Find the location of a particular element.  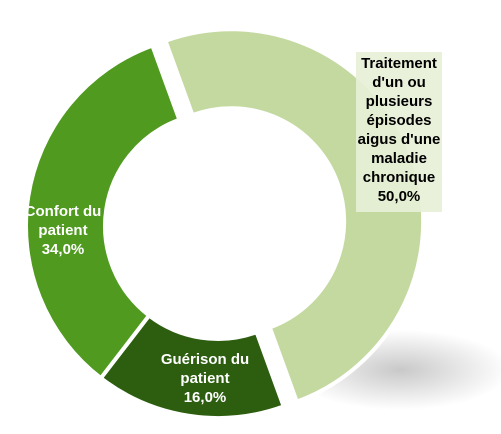

category-label: Guérison du patient is located at coordinates (205, 369).